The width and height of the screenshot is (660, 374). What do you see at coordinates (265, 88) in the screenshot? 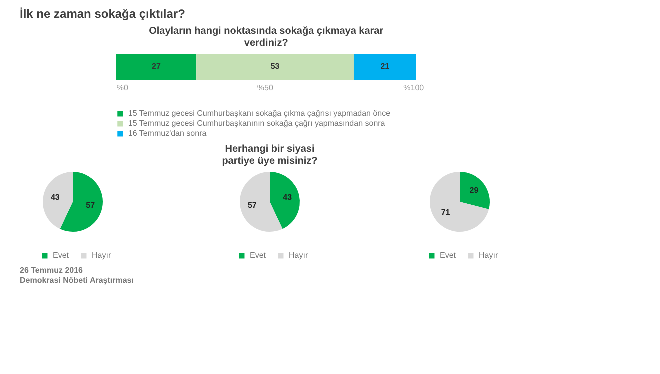
I see `x-tick-label: %50` at bounding box center [265, 88].